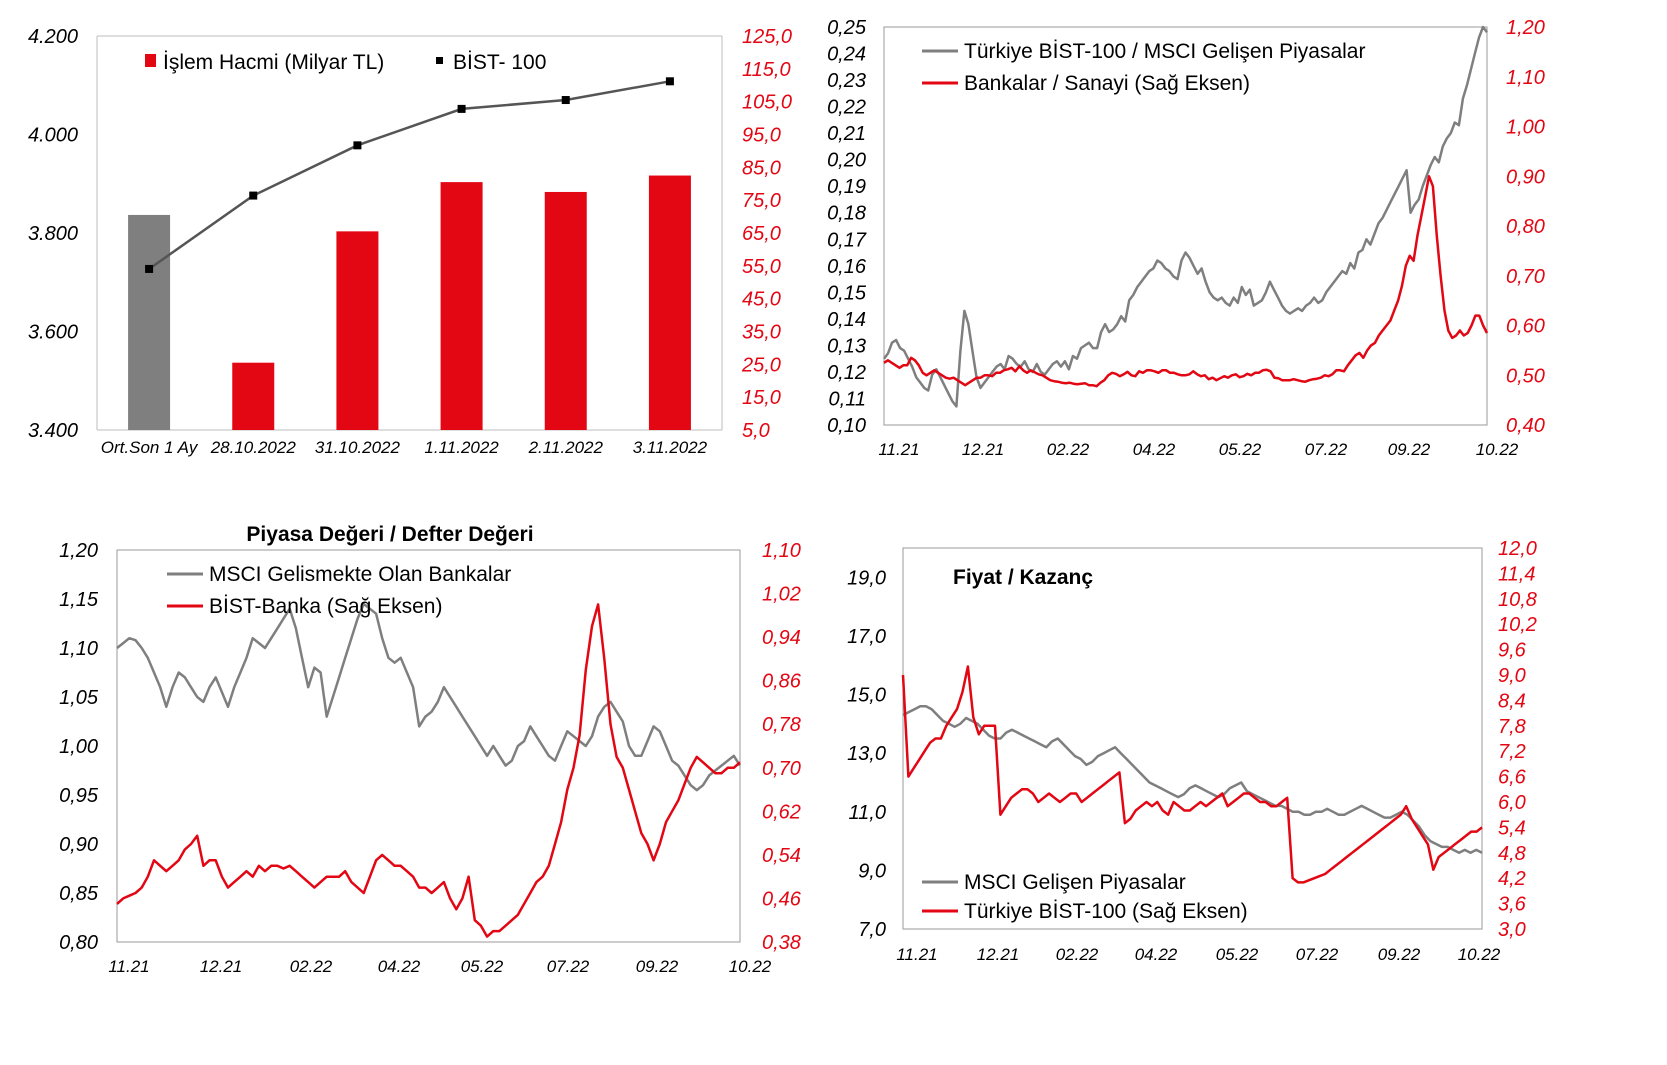  Describe the element at coordinates (866, 696) in the screenshot. I see `left-axis-tick: 15,0` at that location.